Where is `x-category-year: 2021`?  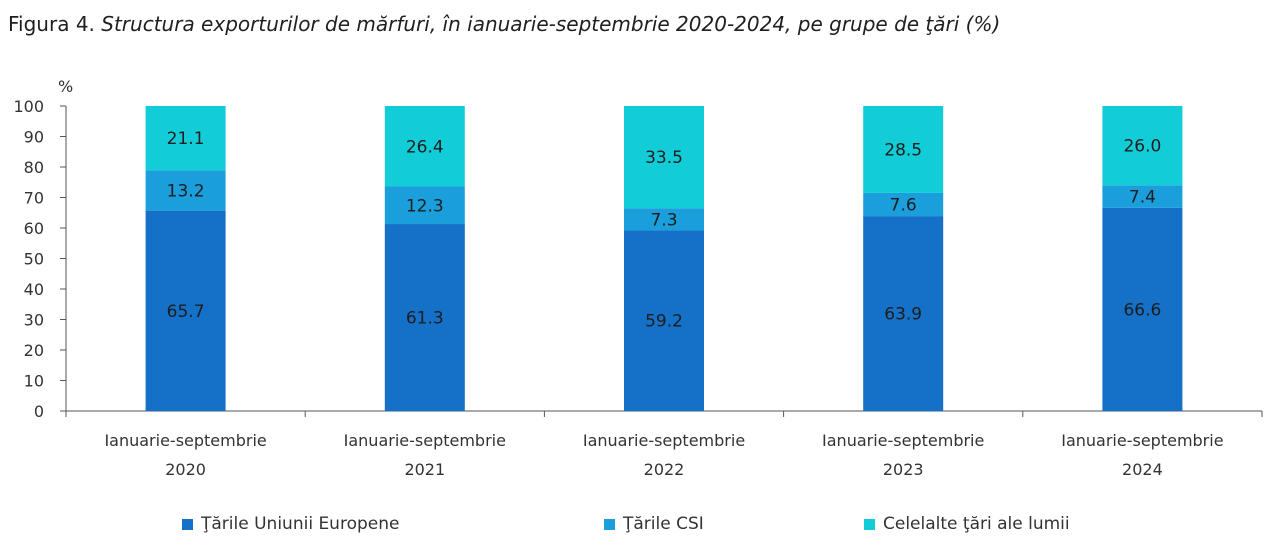
x-category-year: 2021 is located at coordinates (424, 469).